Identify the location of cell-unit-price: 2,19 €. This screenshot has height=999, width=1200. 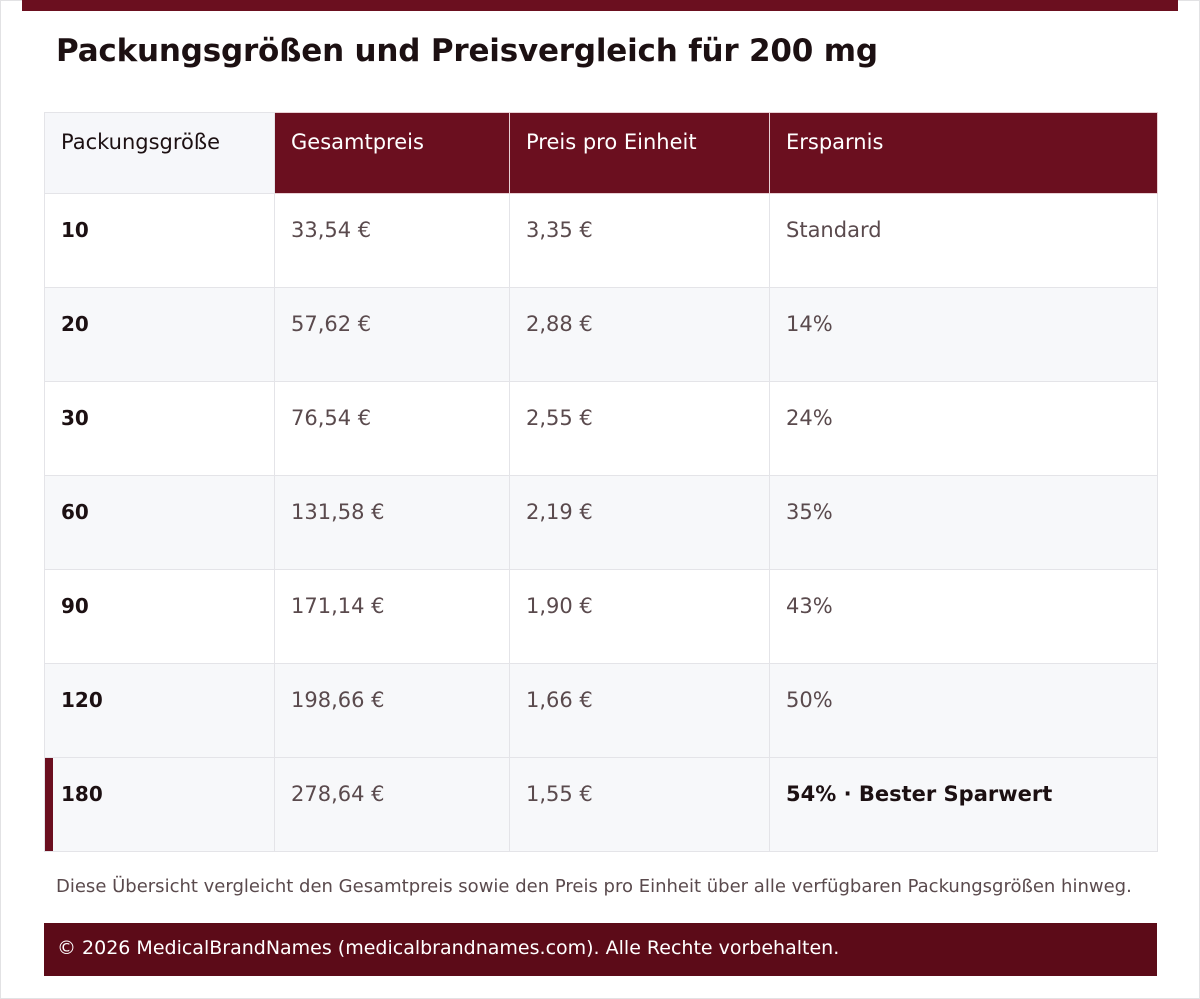
(639, 522).